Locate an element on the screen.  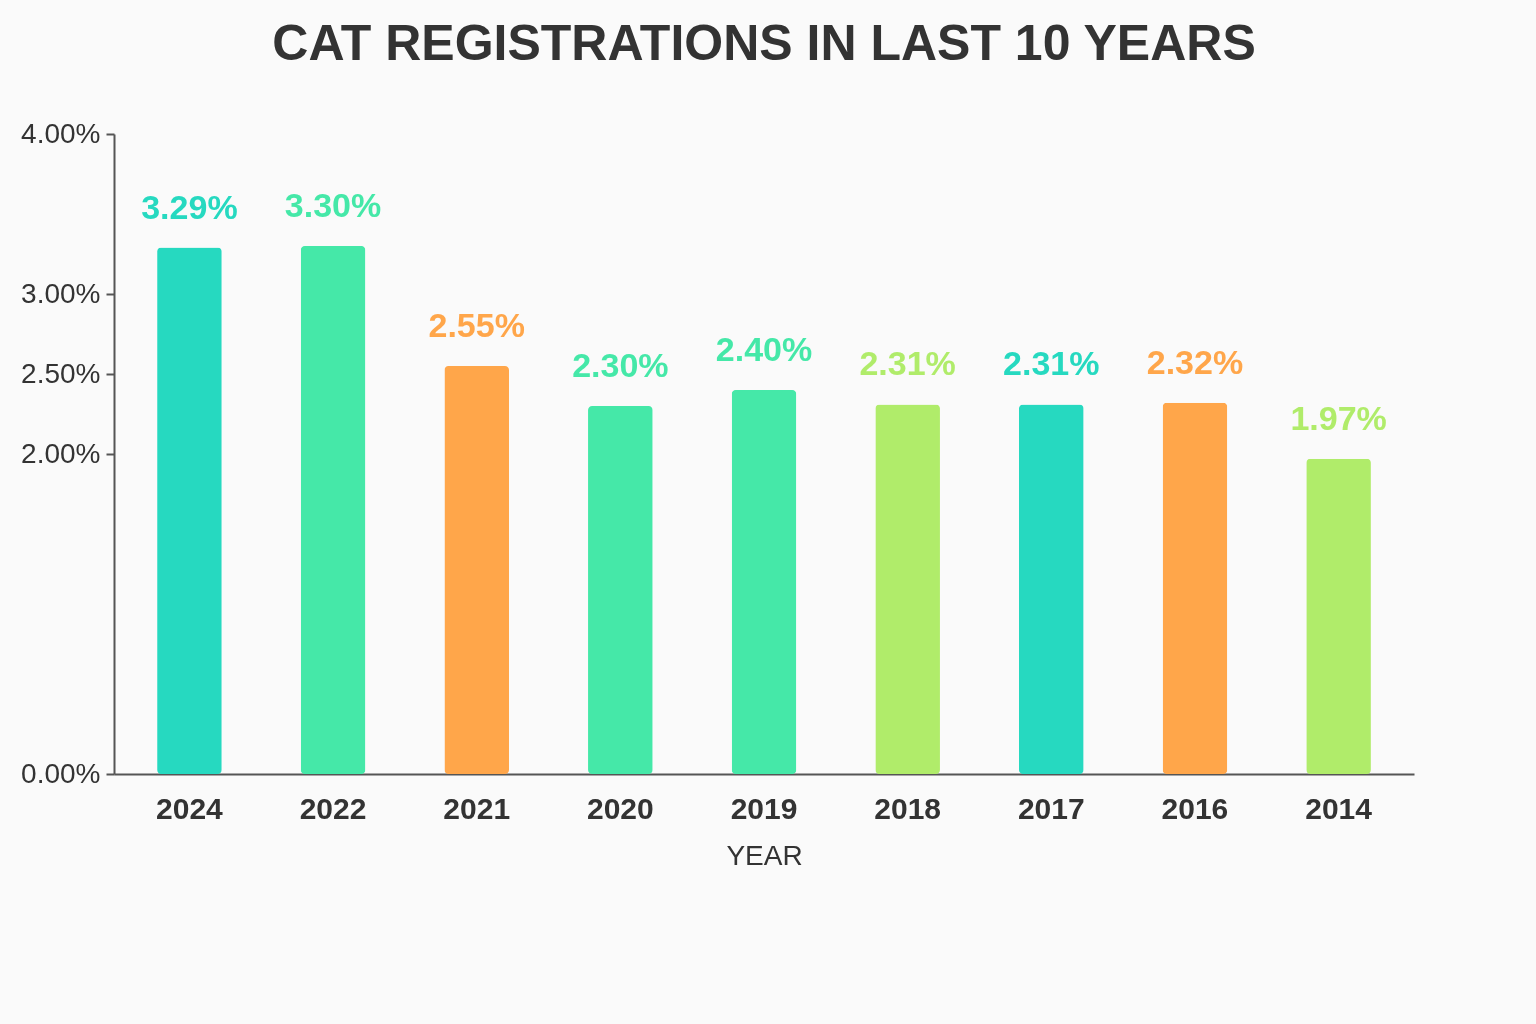
x-tick-label: 2016 is located at coordinates (1195, 808).